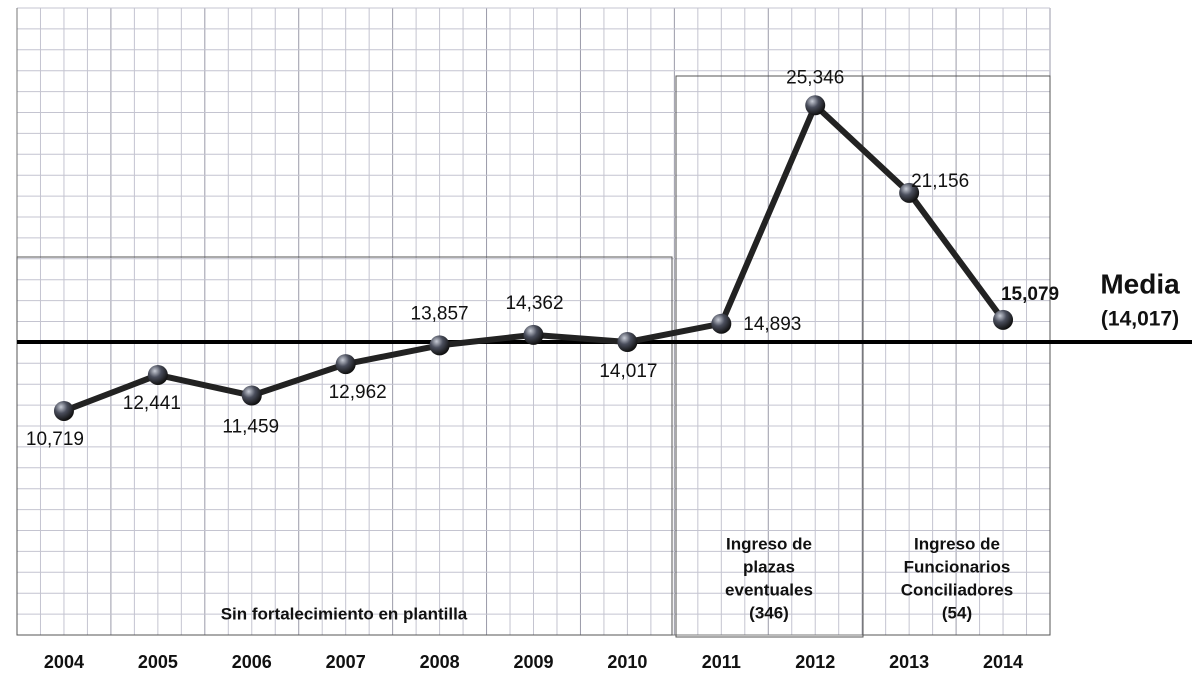  What do you see at coordinates (533, 662) in the screenshot?
I see `x-tick-label: 2009` at bounding box center [533, 662].